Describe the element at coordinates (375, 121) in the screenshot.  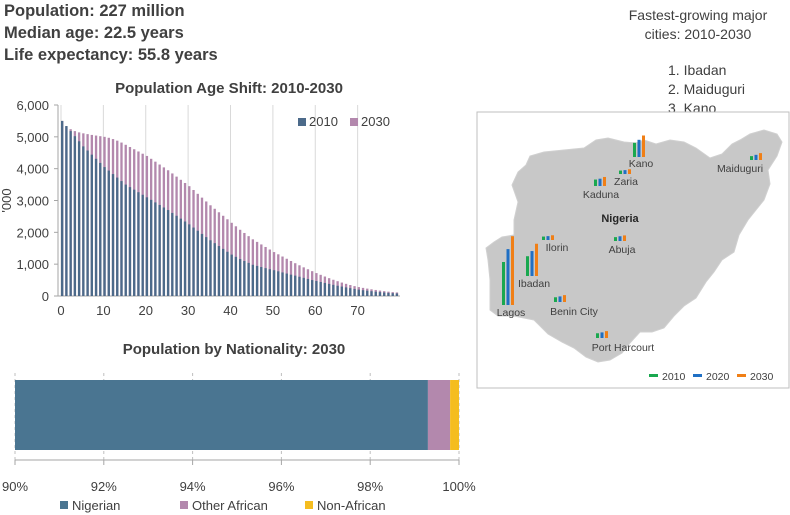
I see `legend-label-2030: 2030` at that location.